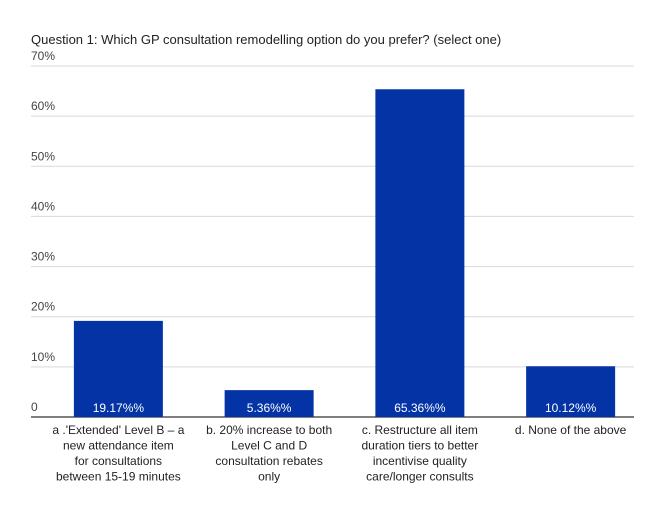 Image resolution: width=664 pixels, height=513 pixels. What do you see at coordinates (420, 461) in the screenshot?
I see `x-category-label: incentivise quality` at bounding box center [420, 461].